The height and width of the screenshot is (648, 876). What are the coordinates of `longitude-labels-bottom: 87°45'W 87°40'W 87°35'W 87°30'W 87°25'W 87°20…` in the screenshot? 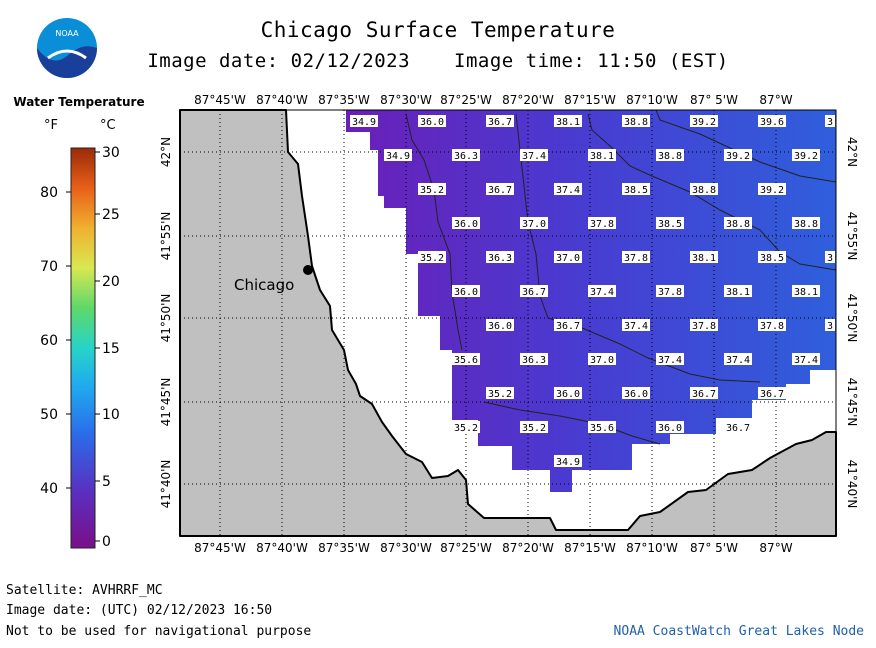 It's located at (493, 548).